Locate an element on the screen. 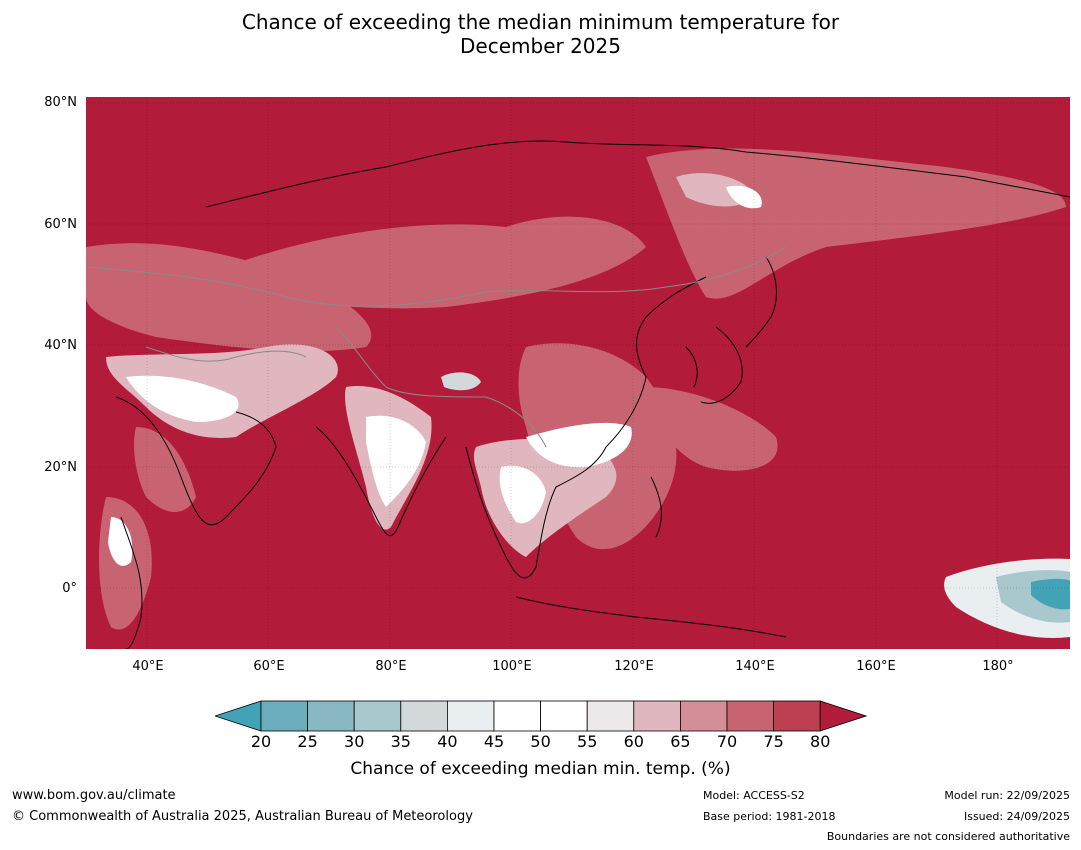 This screenshot has width=1081, height=850. colorbar-over-arrow is located at coordinates (843, 716).